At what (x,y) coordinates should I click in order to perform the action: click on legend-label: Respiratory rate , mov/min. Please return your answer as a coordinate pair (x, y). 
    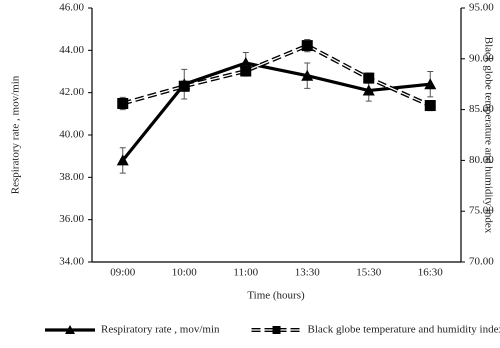
    Looking at the image, I should click on (160, 330).